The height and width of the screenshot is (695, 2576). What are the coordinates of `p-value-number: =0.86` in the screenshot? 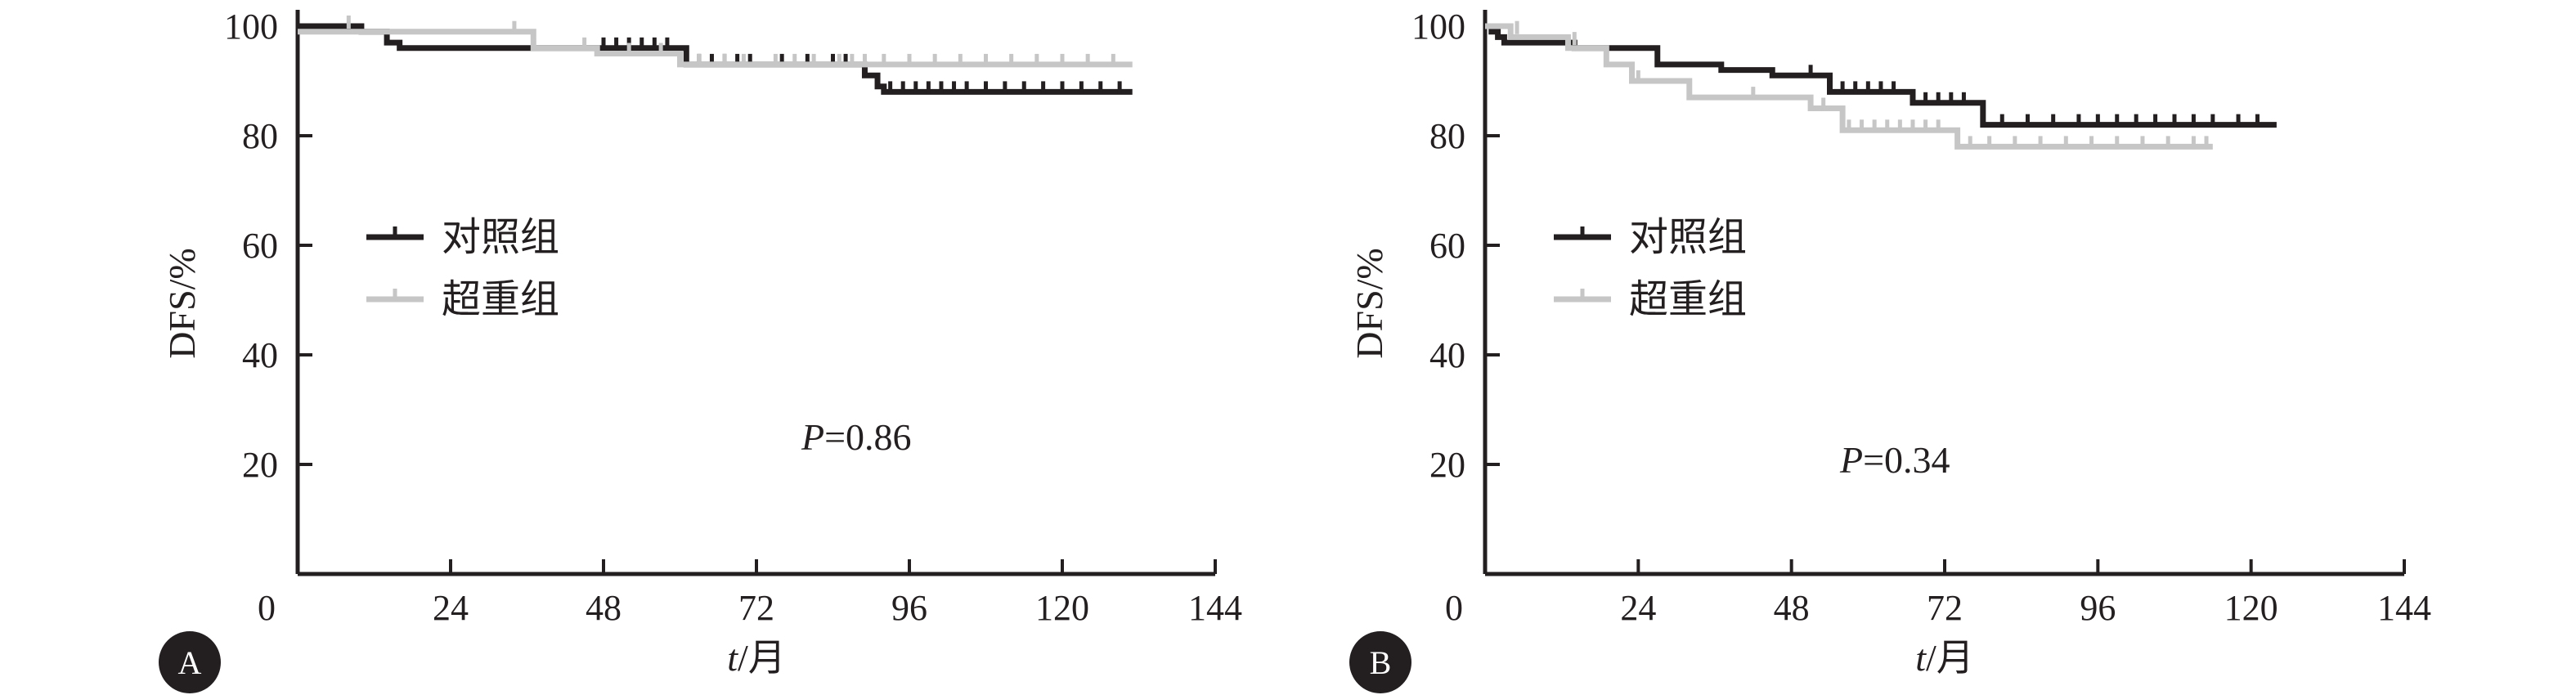 It's located at (867, 437).